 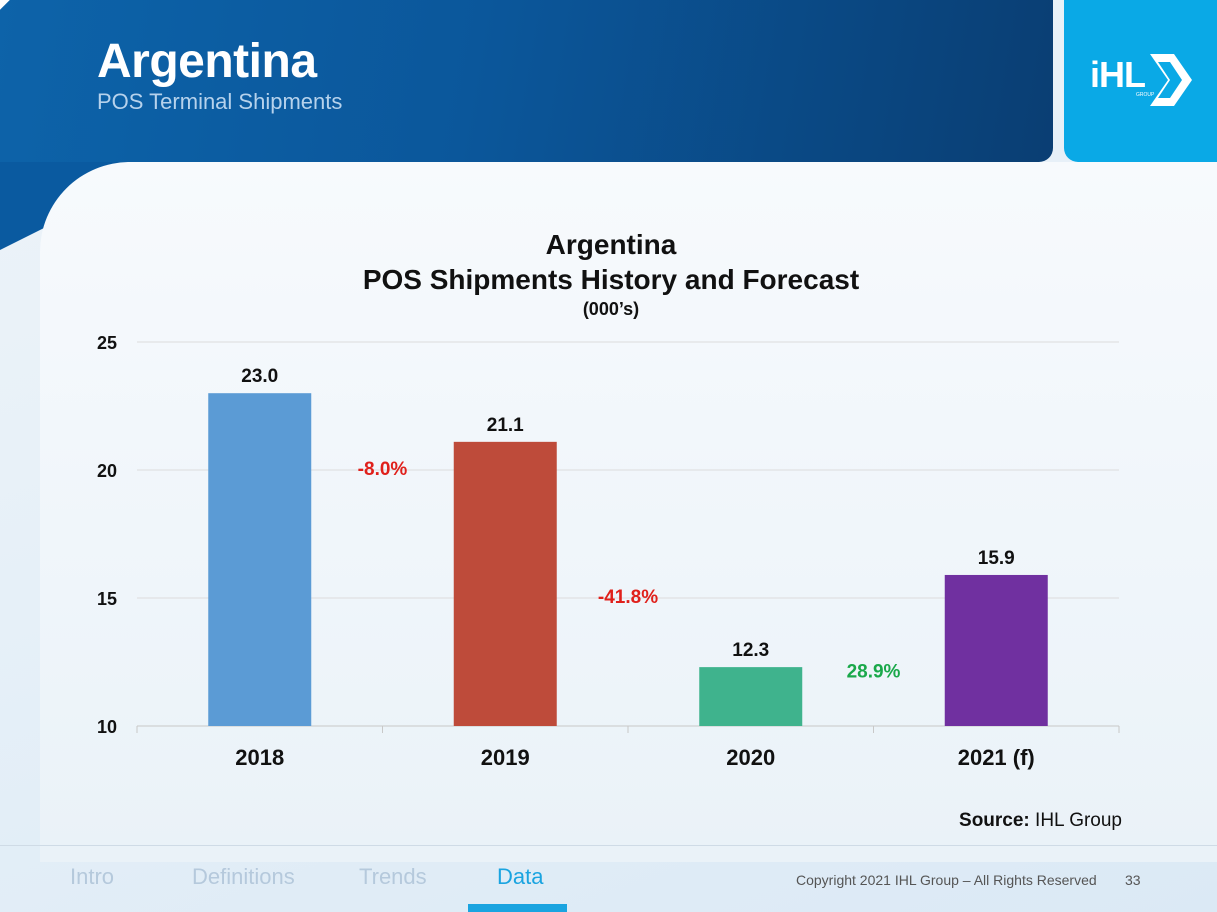 What do you see at coordinates (608, 845) in the screenshot?
I see `footer-divider` at bounding box center [608, 845].